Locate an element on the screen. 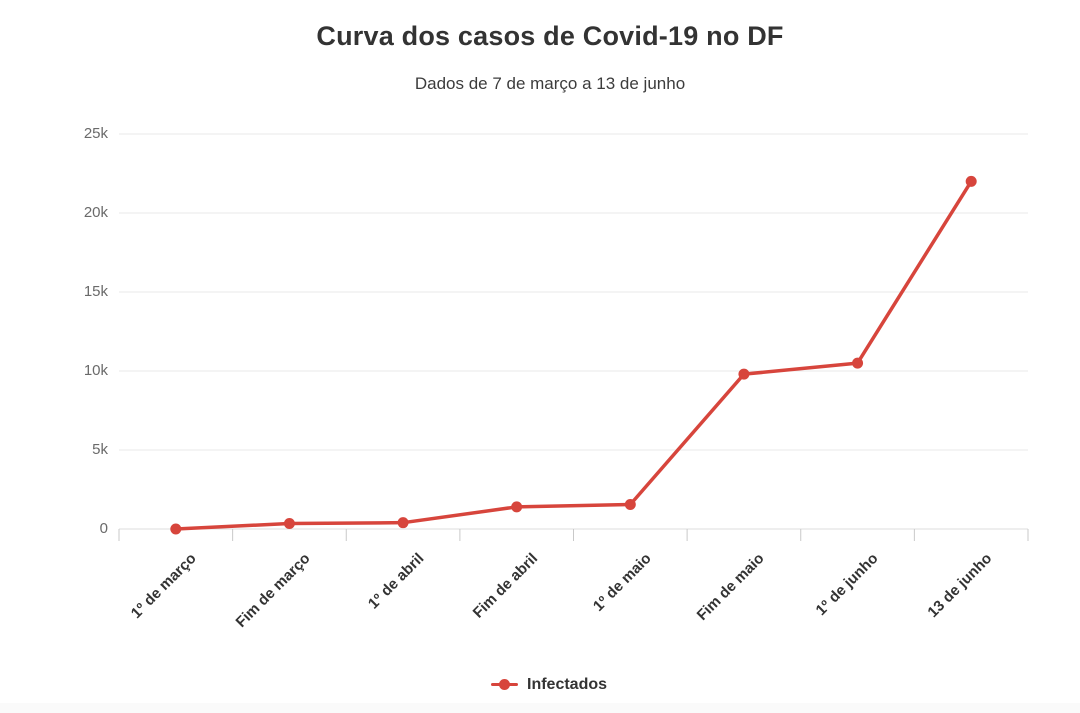  y-axis-tick-label: 0 is located at coordinates (103, 528).